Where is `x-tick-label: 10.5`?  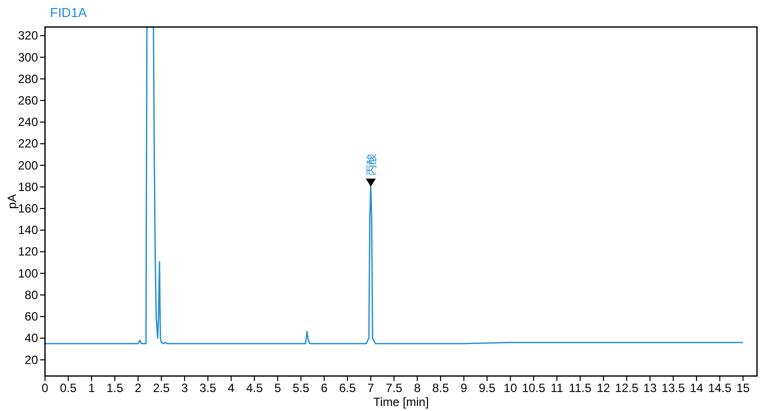
x-tick-label: 10.5 is located at coordinates (534, 388).